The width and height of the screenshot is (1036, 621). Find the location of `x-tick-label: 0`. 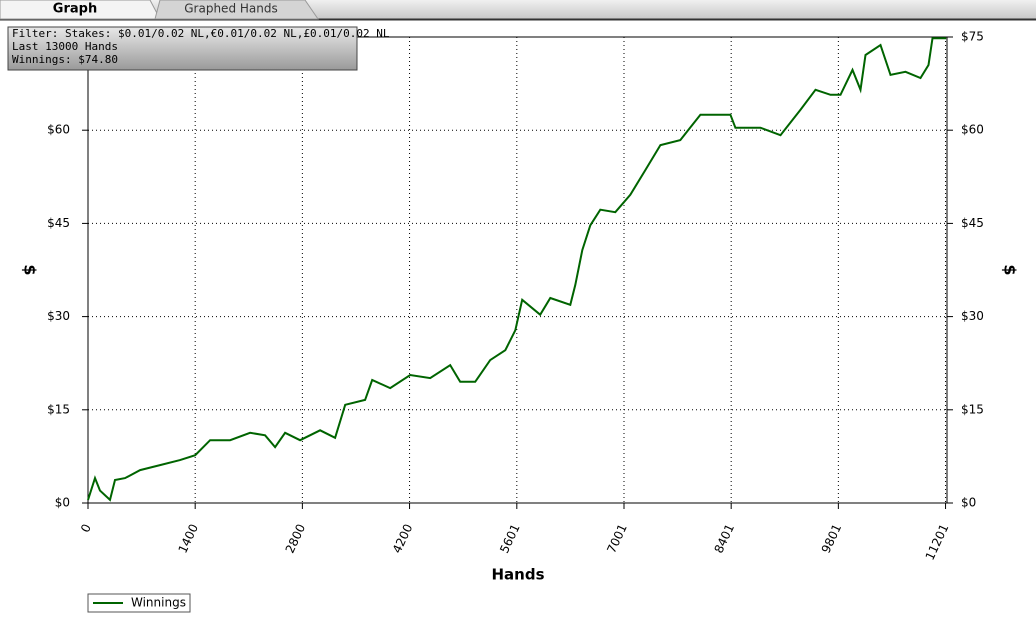

x-tick-label: 0 is located at coordinates (86, 528).